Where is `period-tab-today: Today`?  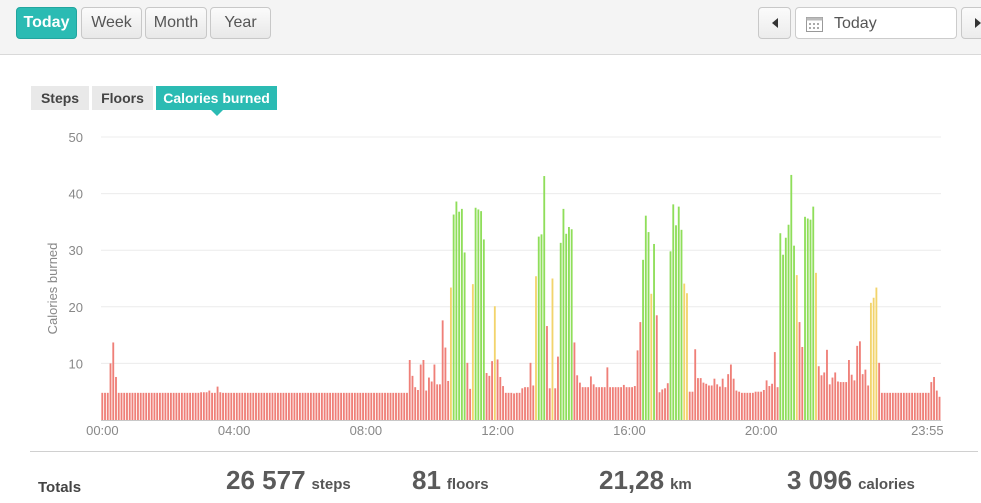
period-tab-today: Today is located at coordinates (46, 23).